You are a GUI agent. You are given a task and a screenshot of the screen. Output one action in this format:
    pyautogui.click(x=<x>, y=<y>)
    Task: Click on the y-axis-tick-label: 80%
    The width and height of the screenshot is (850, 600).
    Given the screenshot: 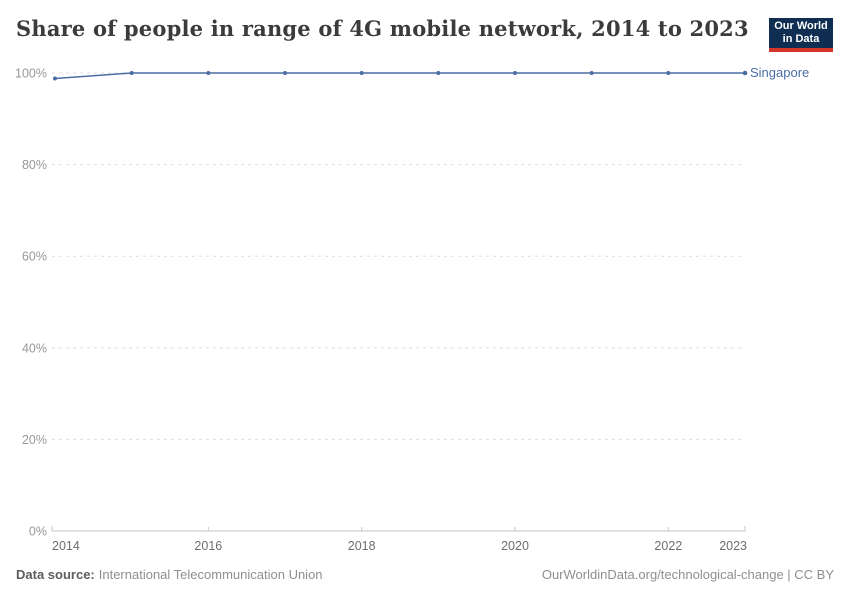 What is the action you would take?
    pyautogui.click(x=34, y=165)
    